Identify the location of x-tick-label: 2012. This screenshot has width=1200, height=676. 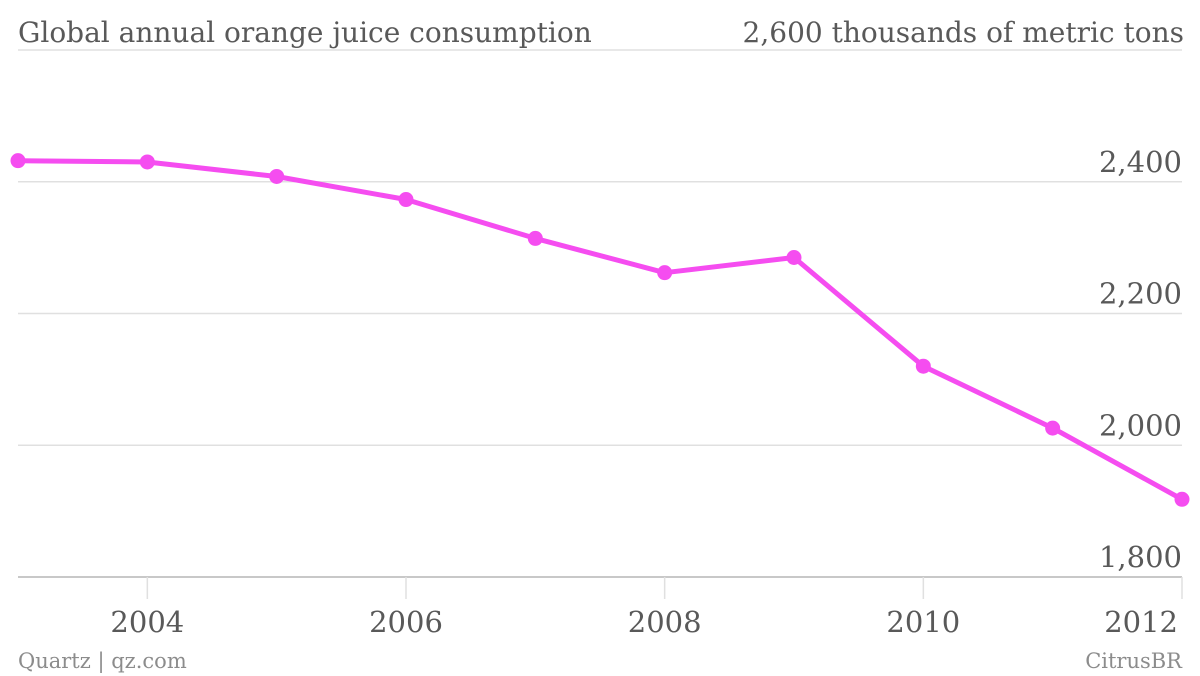
(1141, 622).